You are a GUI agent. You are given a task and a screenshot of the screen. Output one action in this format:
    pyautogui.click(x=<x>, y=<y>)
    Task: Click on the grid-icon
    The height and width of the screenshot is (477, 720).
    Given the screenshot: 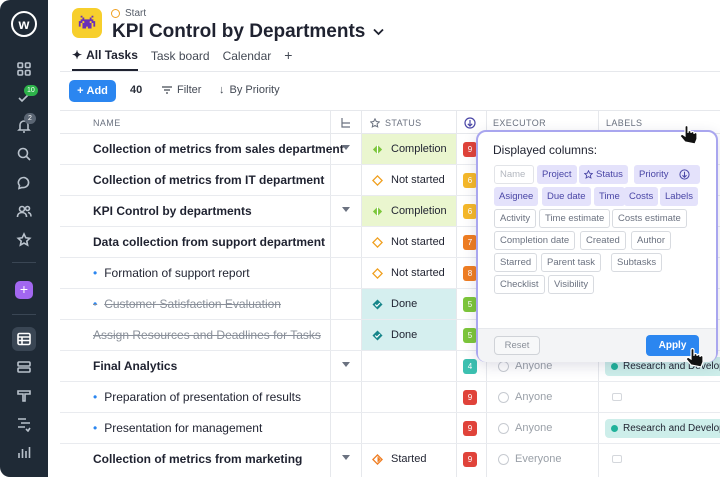 What is the action you would take?
    pyautogui.click(x=24, y=69)
    